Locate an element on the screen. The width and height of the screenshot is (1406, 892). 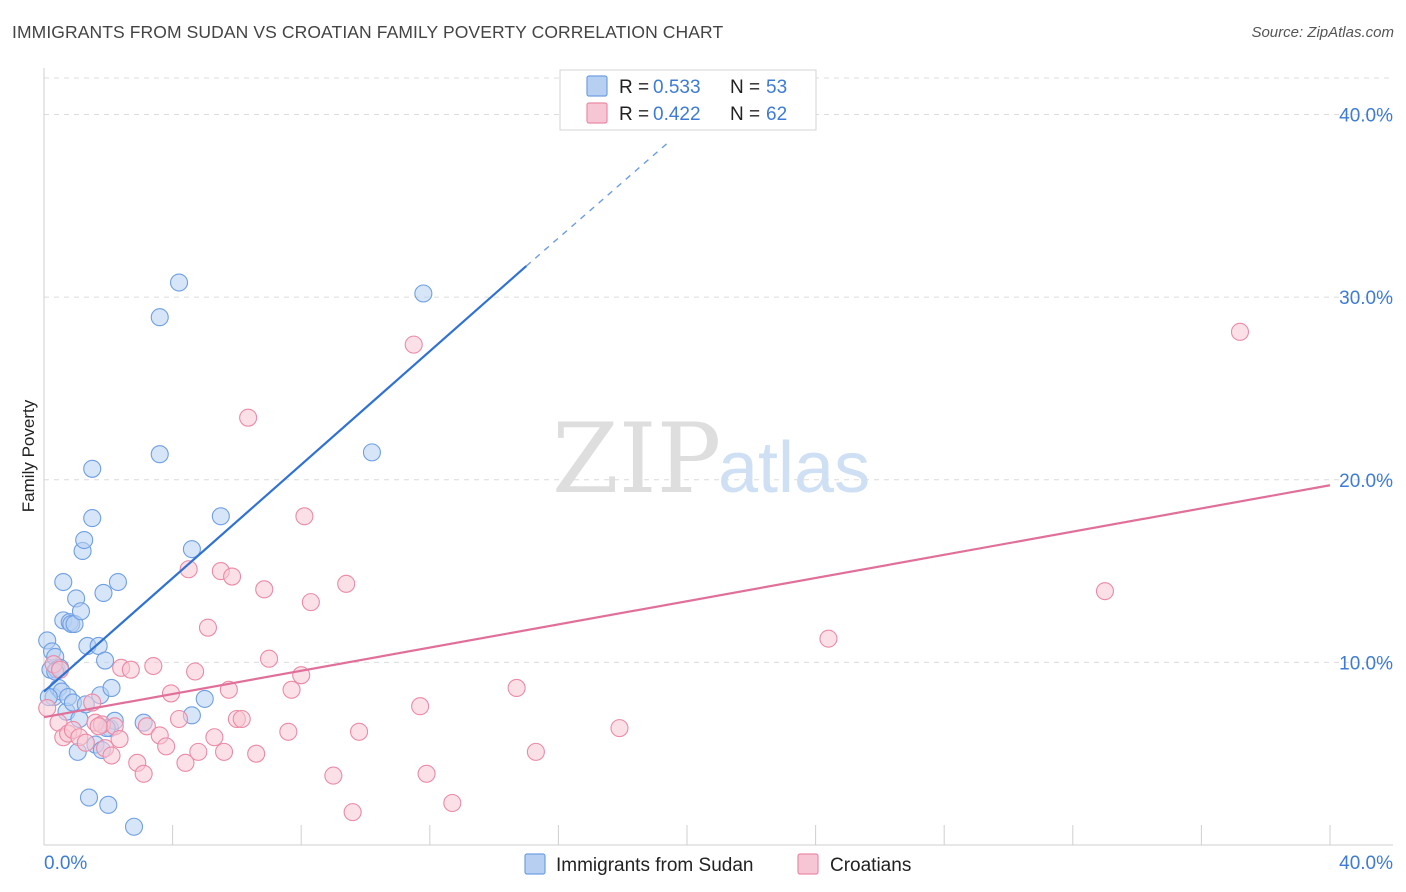
y-tick-label: 40.0% is located at coordinates (1366, 116).